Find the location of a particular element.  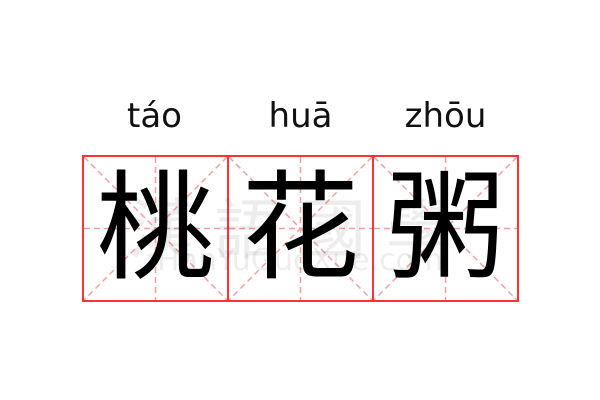

character-cell-1: 桃 is located at coordinates (155, 228).